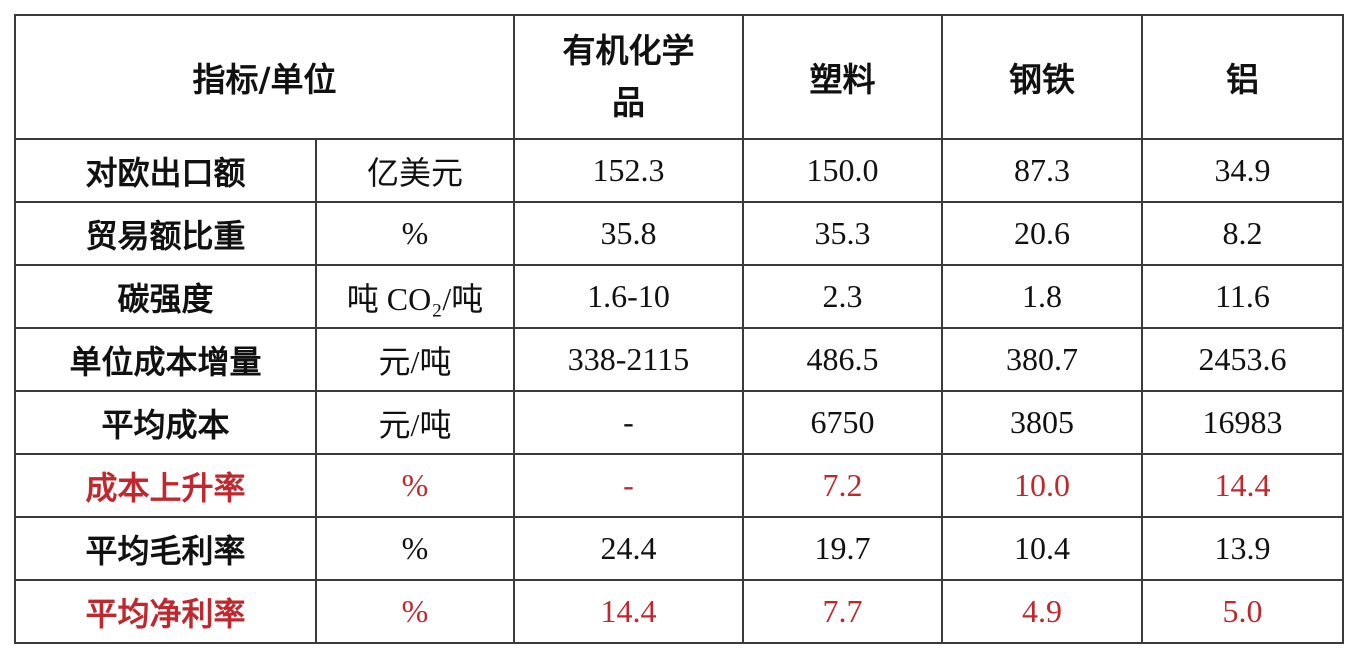 This screenshot has width=1356, height=664. Describe the element at coordinates (628, 548) in the screenshot. I see `value-cell: 24.4` at that location.